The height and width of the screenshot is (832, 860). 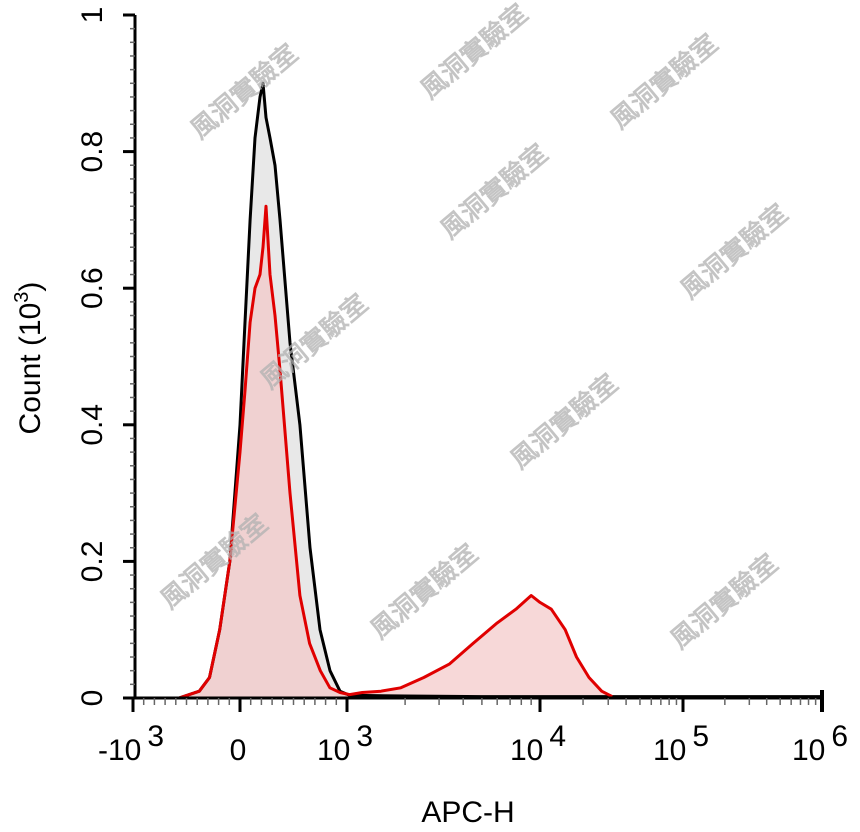 What do you see at coordinates (345, 743) in the screenshot?
I see `x-tick-label: 10 3` at bounding box center [345, 743].